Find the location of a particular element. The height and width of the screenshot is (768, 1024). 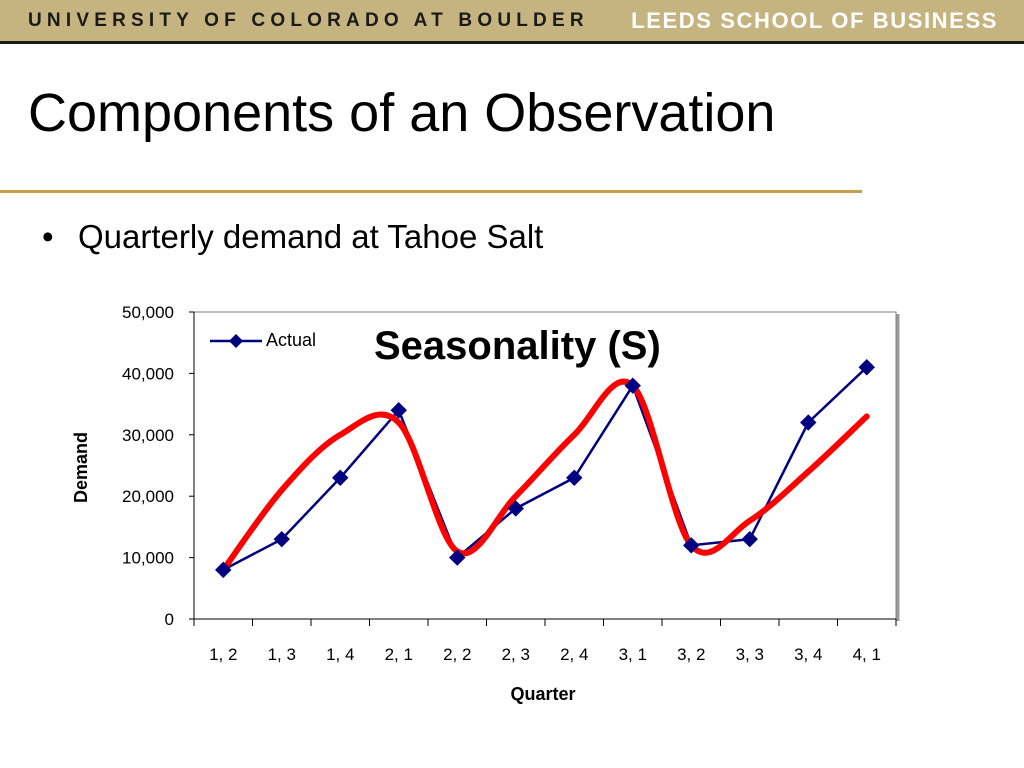

y-tick-label: 50,000 is located at coordinates (148, 312).